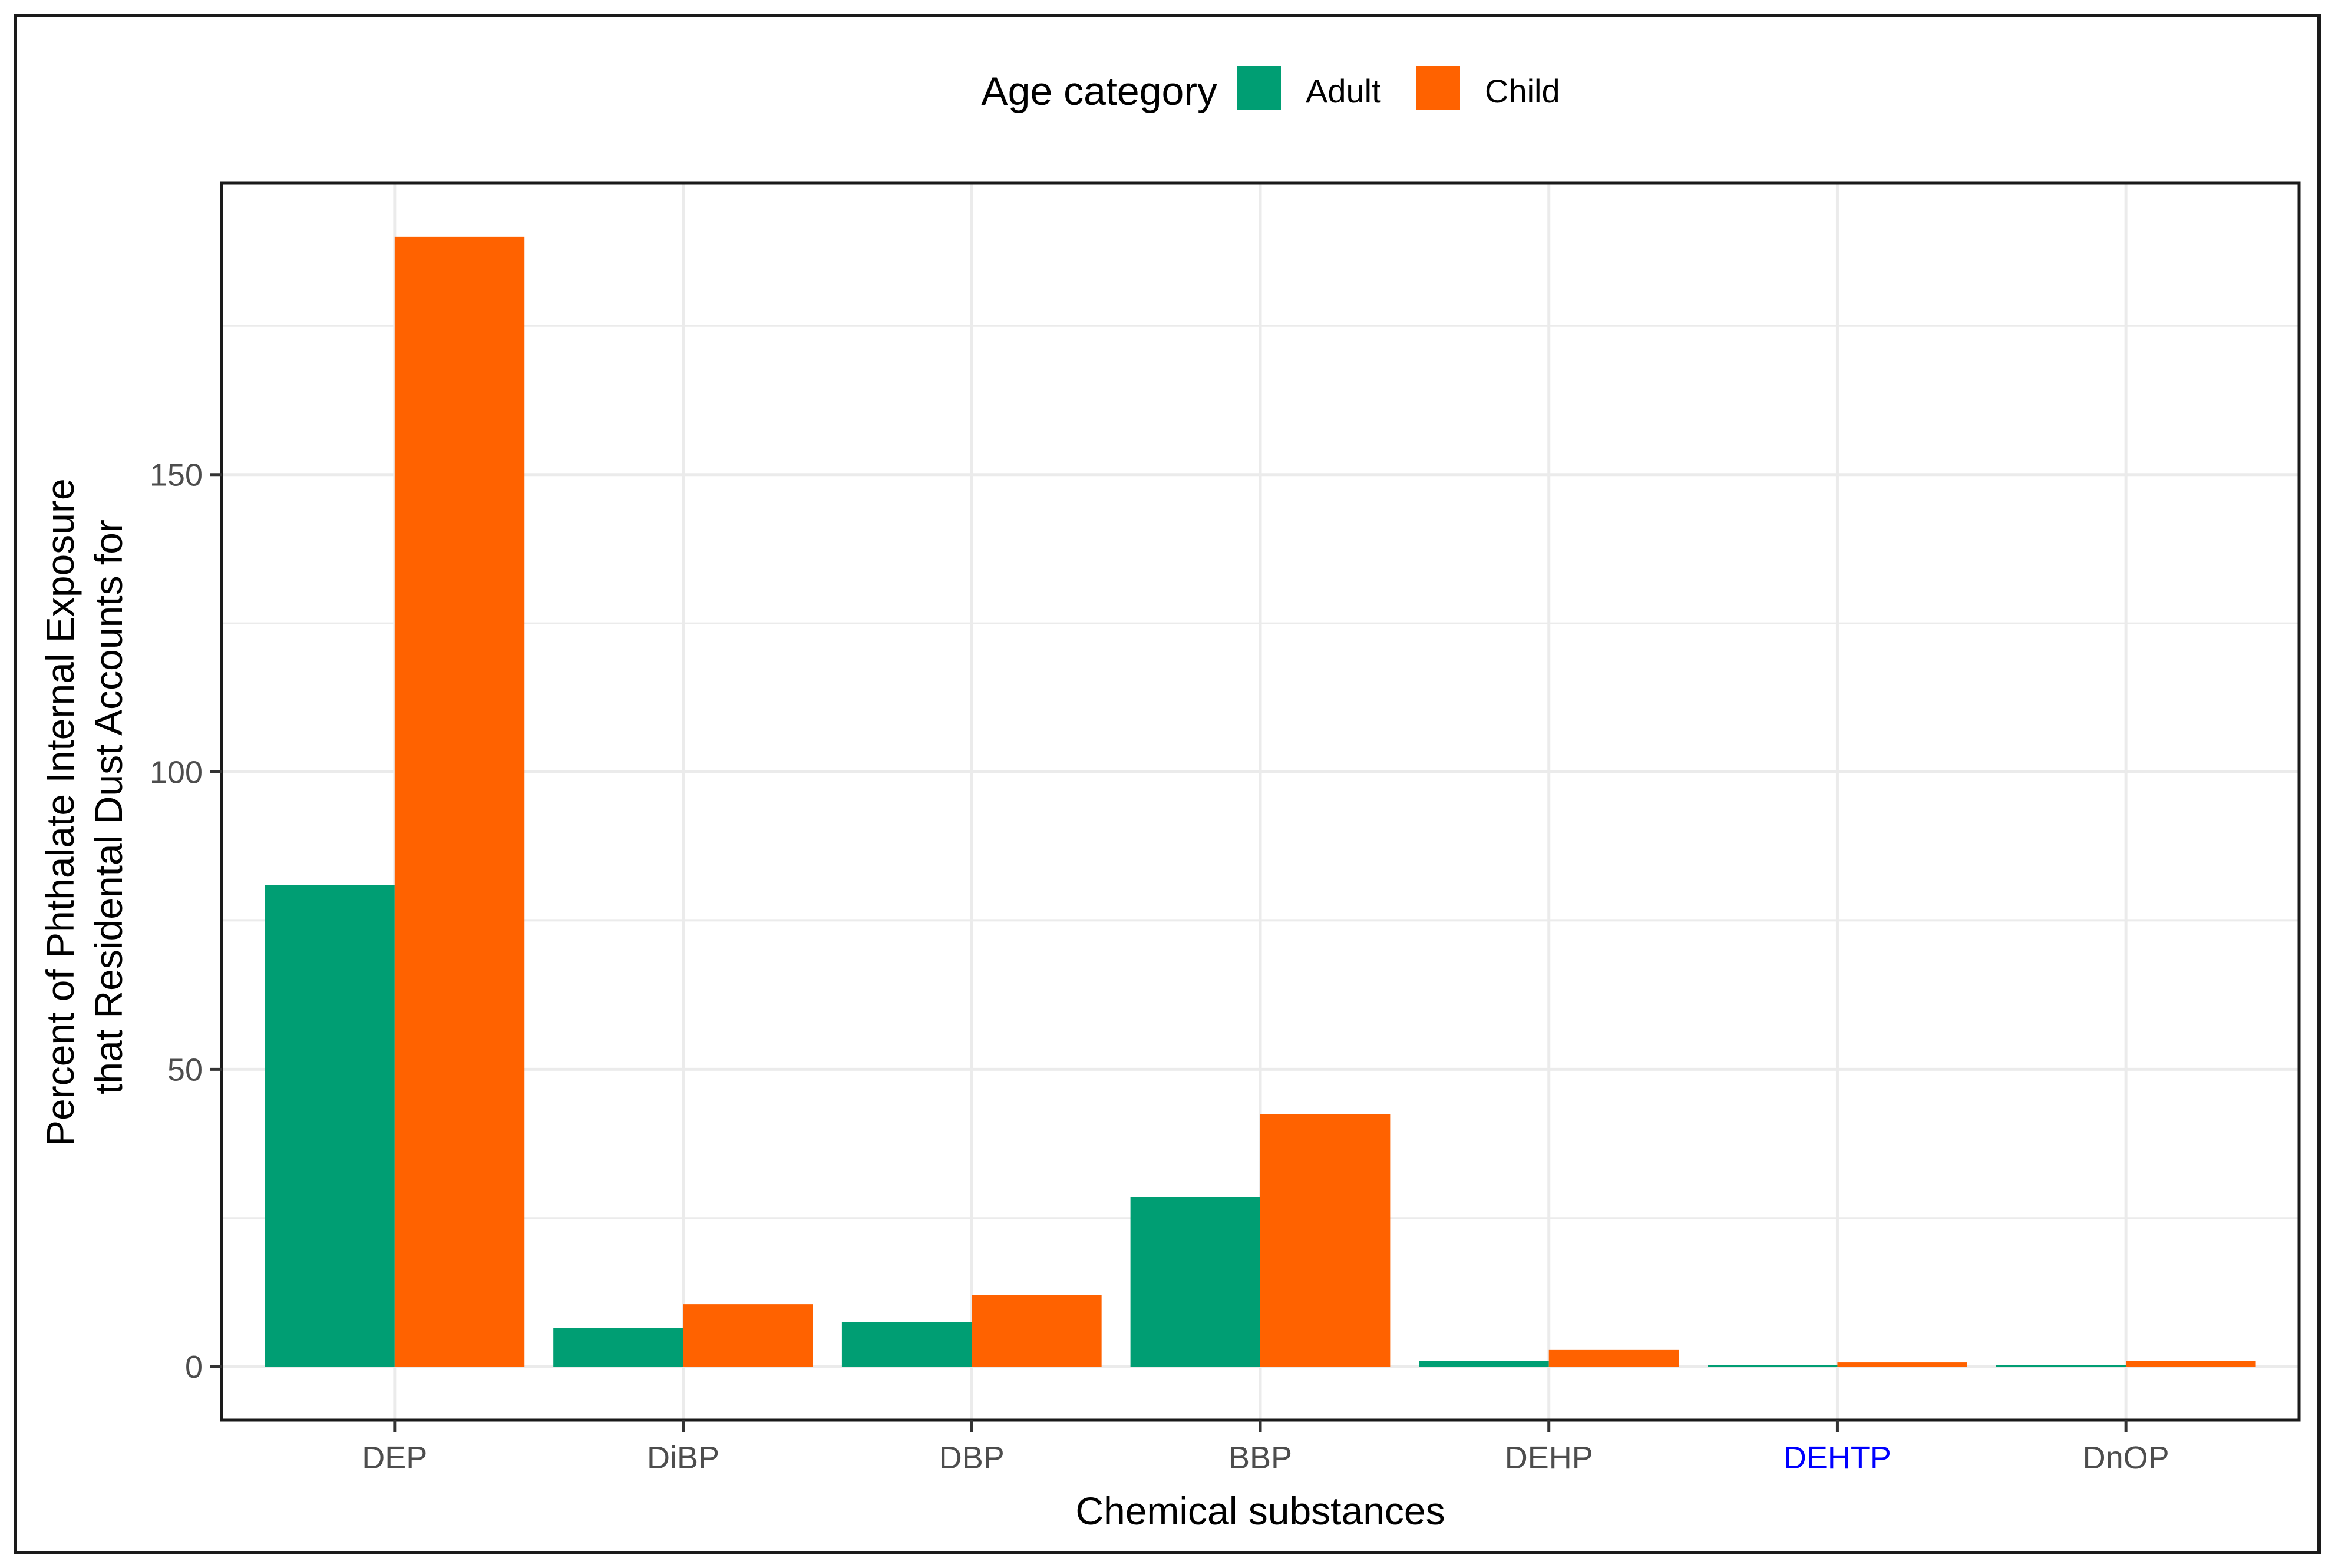  What do you see at coordinates (194, 1367) in the screenshot?
I see `y-tick-label: 0` at bounding box center [194, 1367].